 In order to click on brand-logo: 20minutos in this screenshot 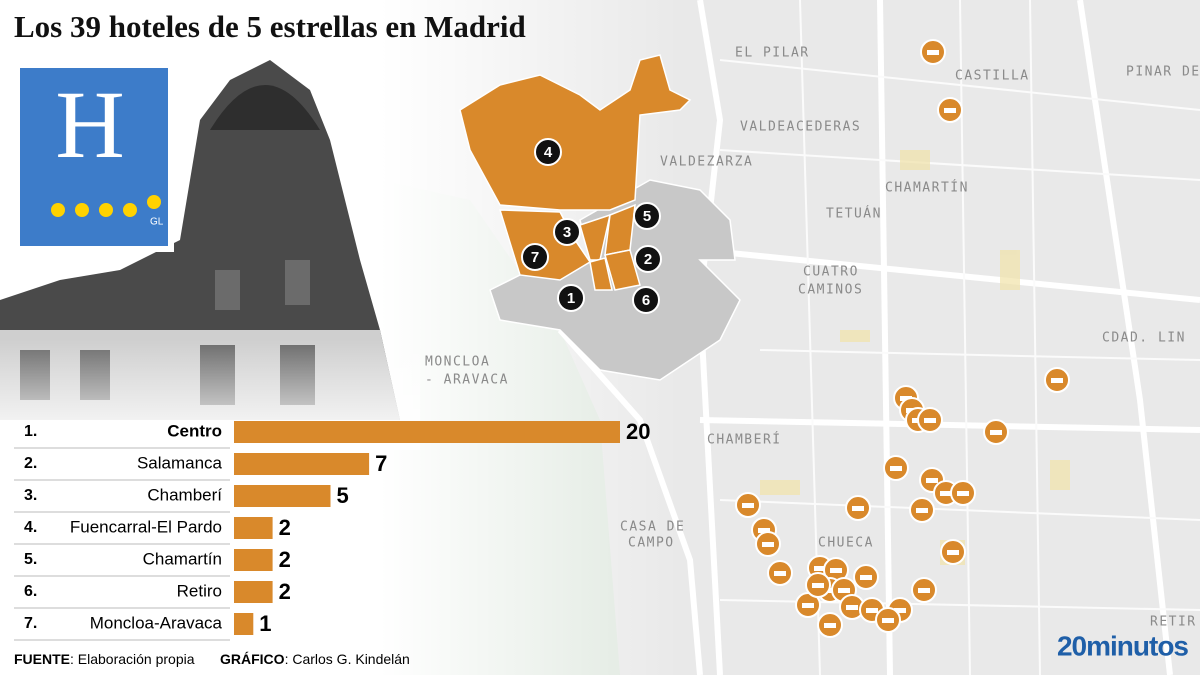, I will do `click(1122, 645)`.